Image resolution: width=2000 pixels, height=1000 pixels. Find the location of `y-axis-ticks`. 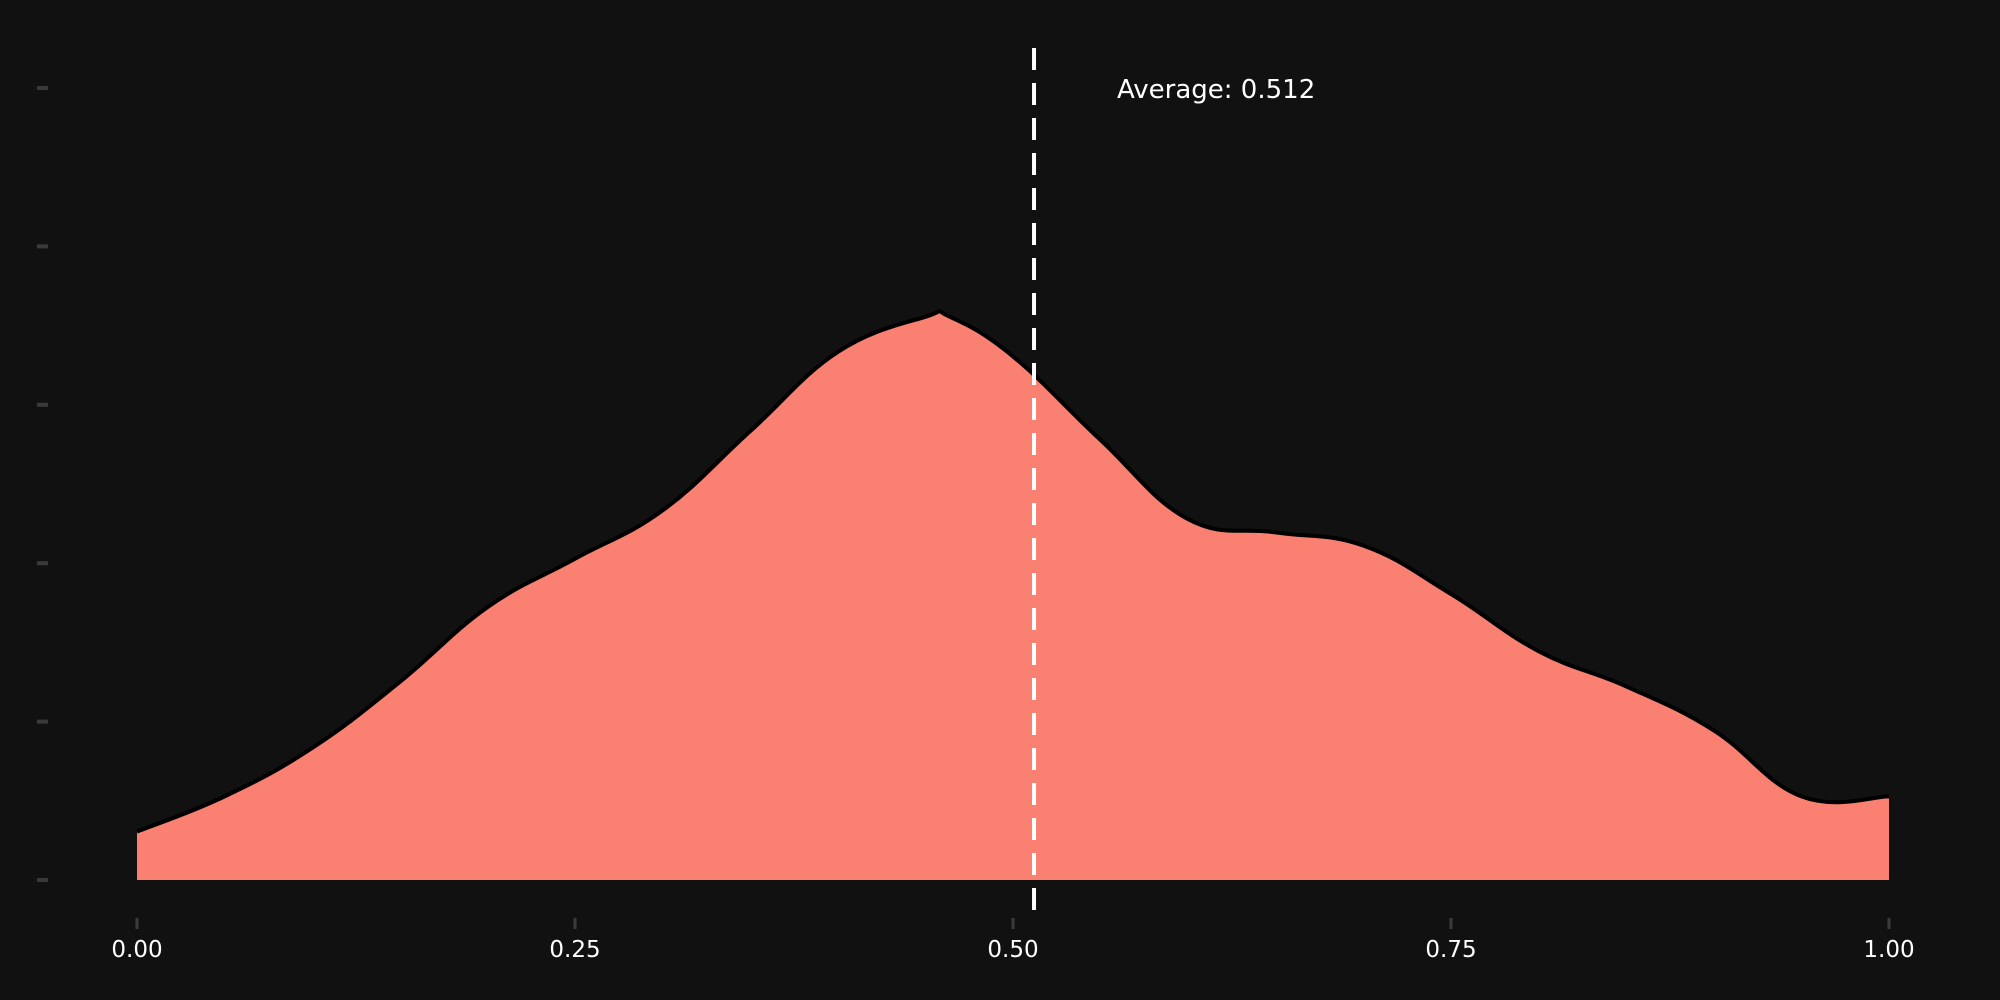

y-axis-ticks is located at coordinates (42, 484).